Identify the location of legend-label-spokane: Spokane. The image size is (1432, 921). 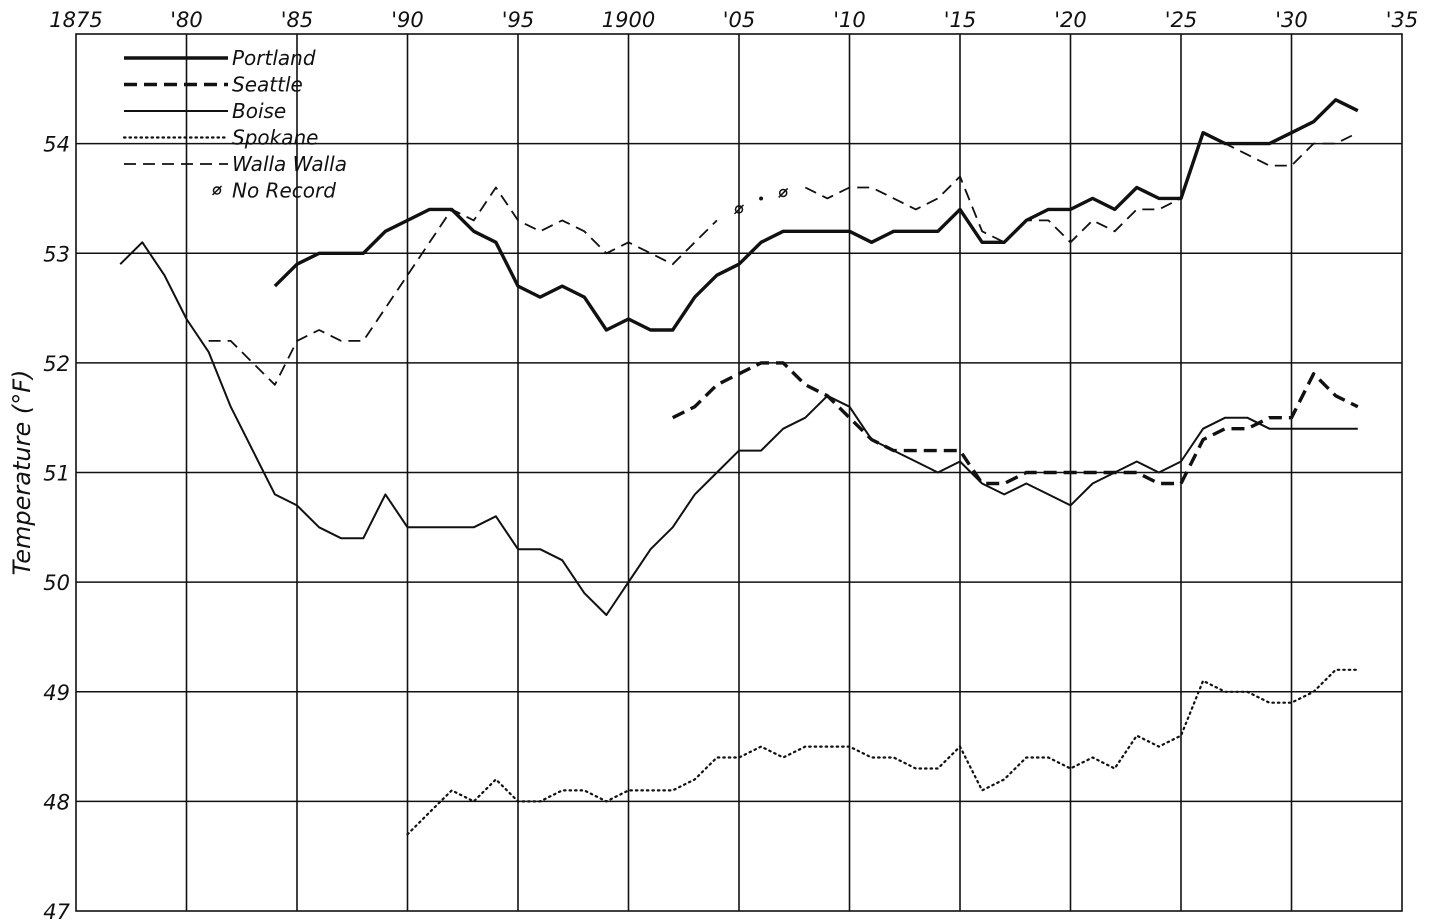
(275, 138).